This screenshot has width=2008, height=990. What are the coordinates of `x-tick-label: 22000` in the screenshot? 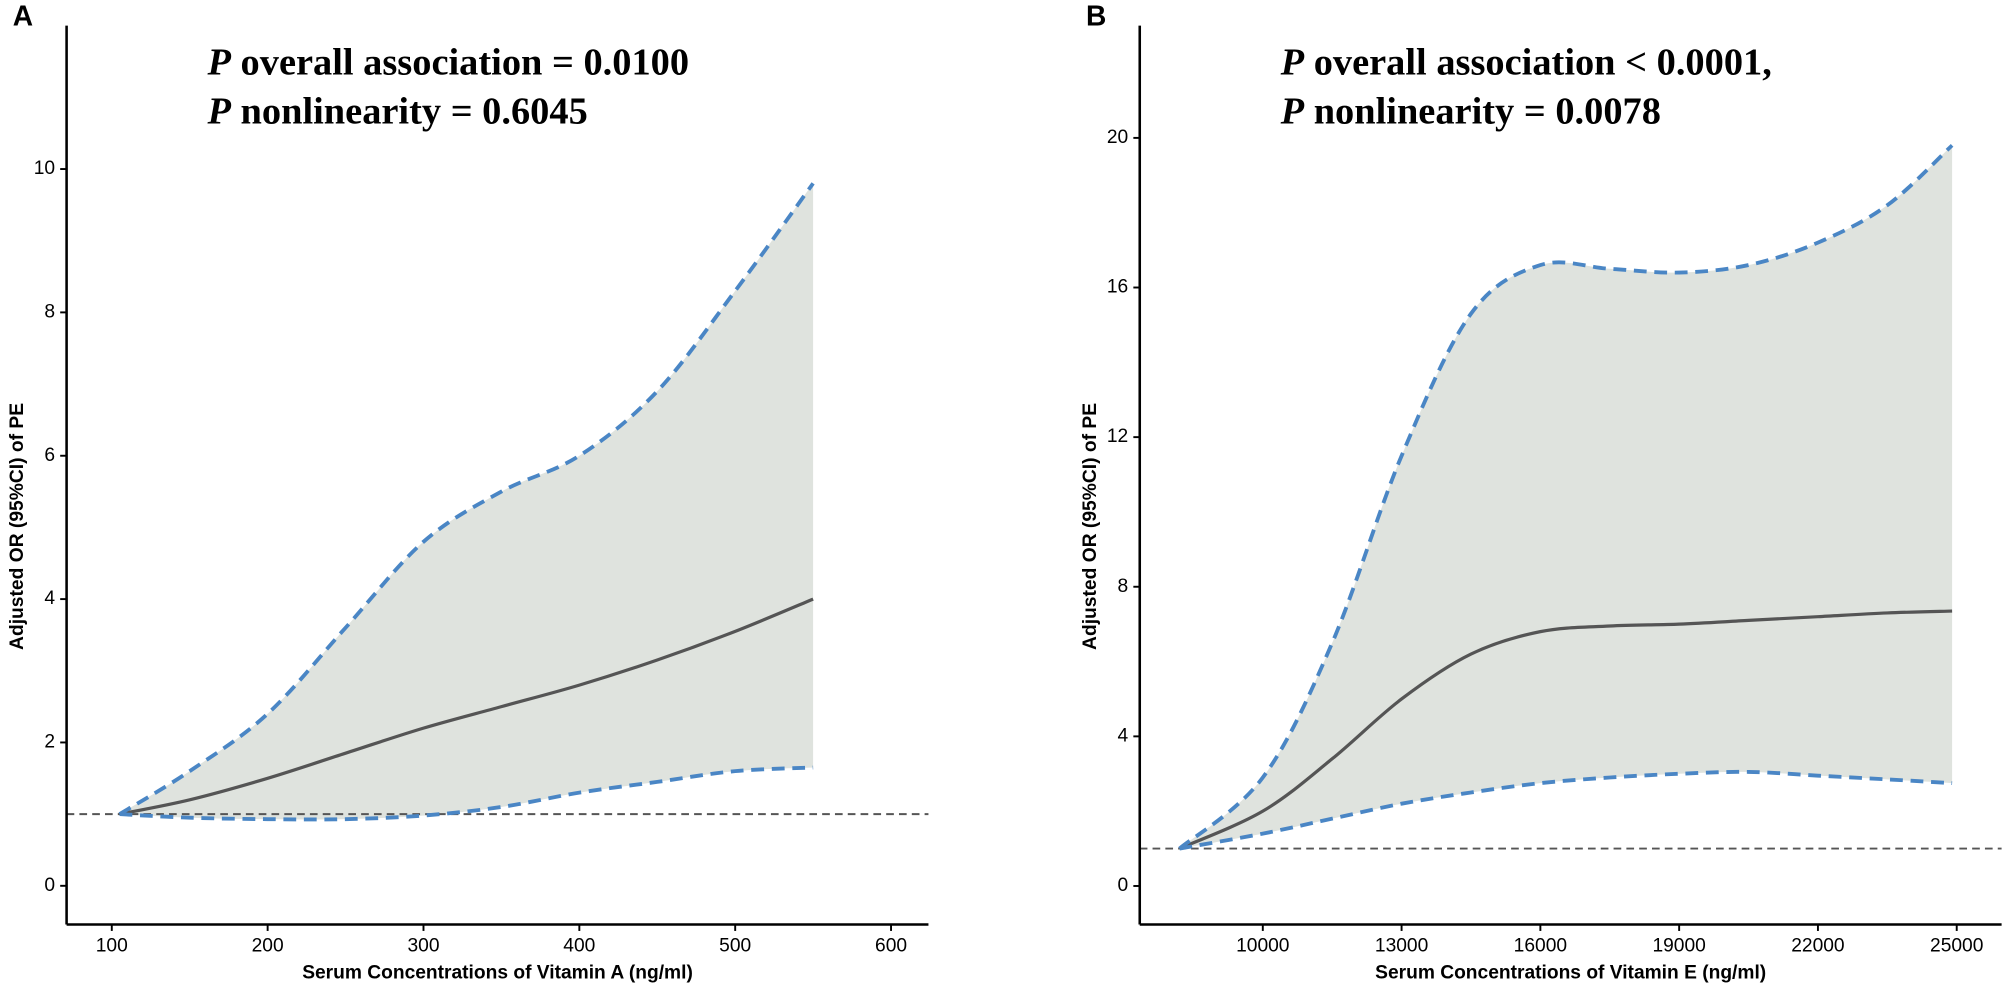 It's located at (1817, 945).